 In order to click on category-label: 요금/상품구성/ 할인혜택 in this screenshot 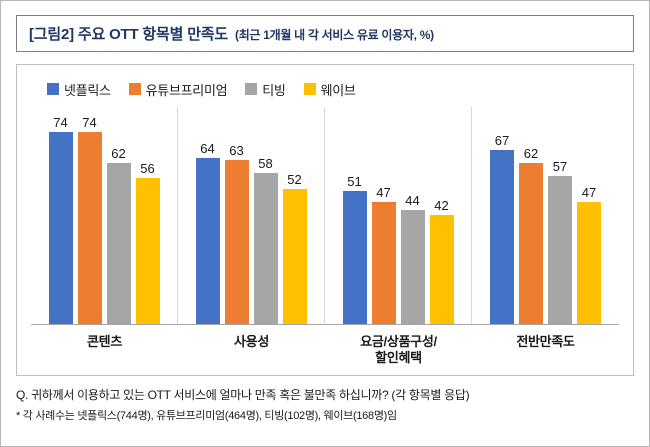, I will do `click(398, 350)`.